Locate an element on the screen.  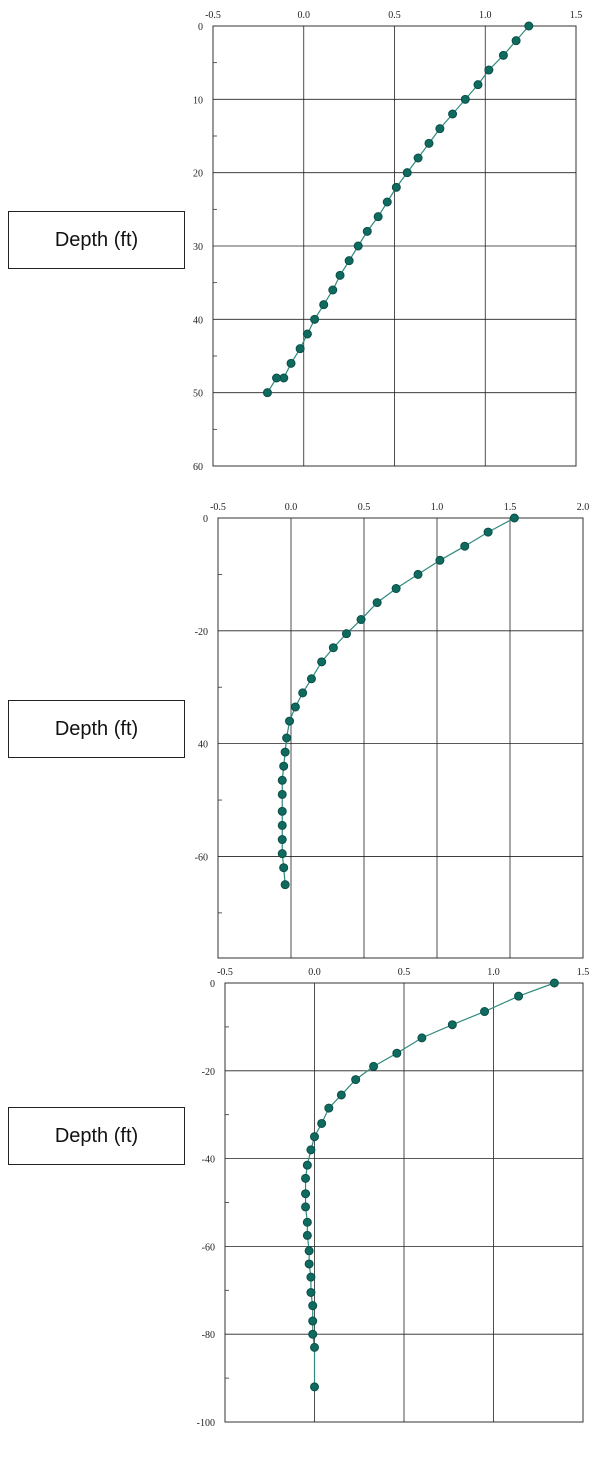
x-tick-label: 2.0 is located at coordinates (583, 507).